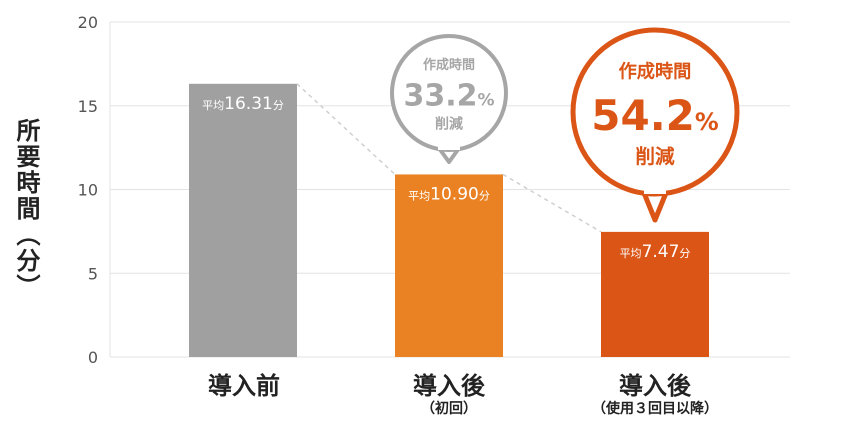 This screenshot has height=421, width=841. What do you see at coordinates (449, 194) in the screenshot?
I see `bar-value-label: 平均10.90分` at bounding box center [449, 194].